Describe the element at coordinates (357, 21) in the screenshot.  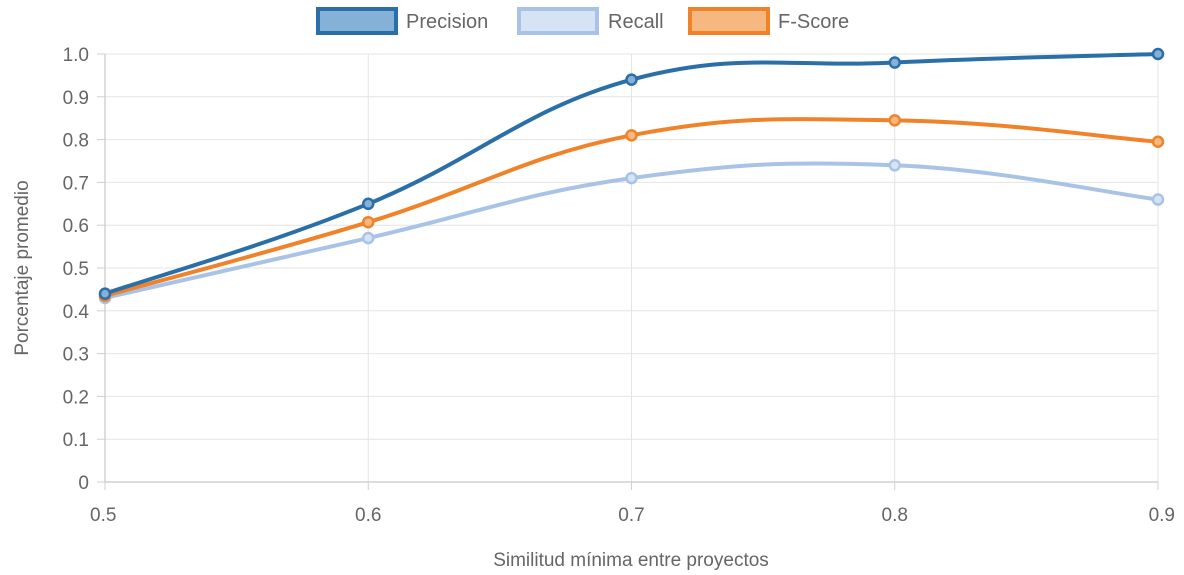
I see `legend-swatch-precision` at that location.